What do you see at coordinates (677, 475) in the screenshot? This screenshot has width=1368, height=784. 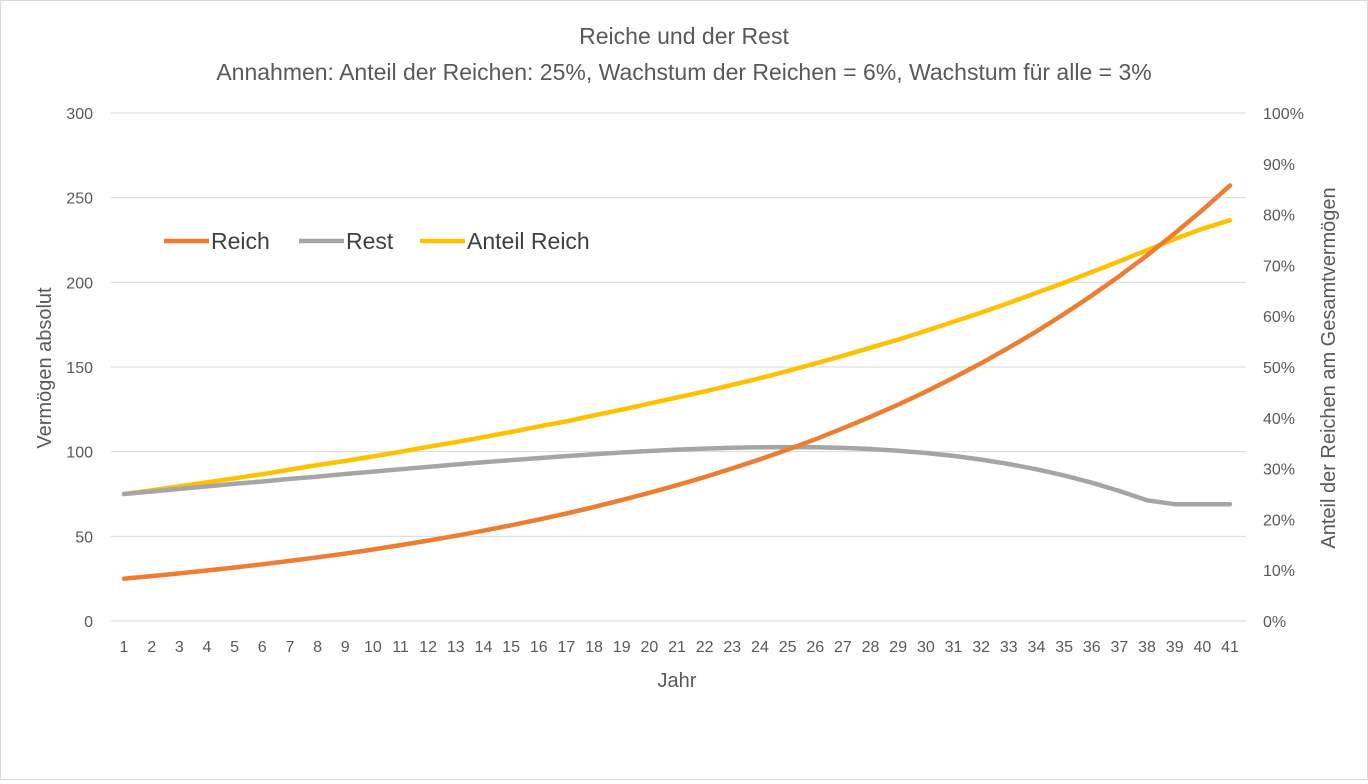 I see `series-line-rest` at bounding box center [677, 475].